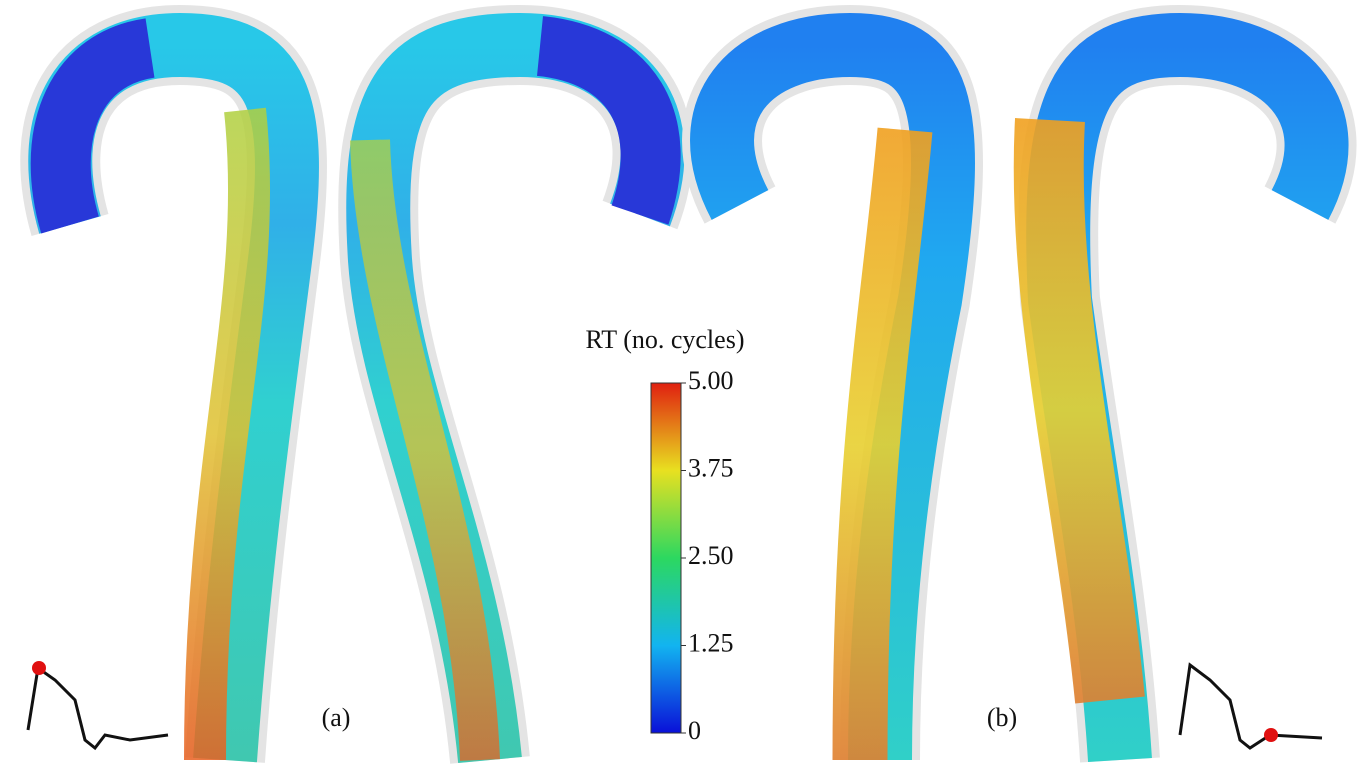 Image resolution: width=1357 pixels, height=768 pixels. I want to click on colorbar-tick-label: 5.00, so click(711, 380).